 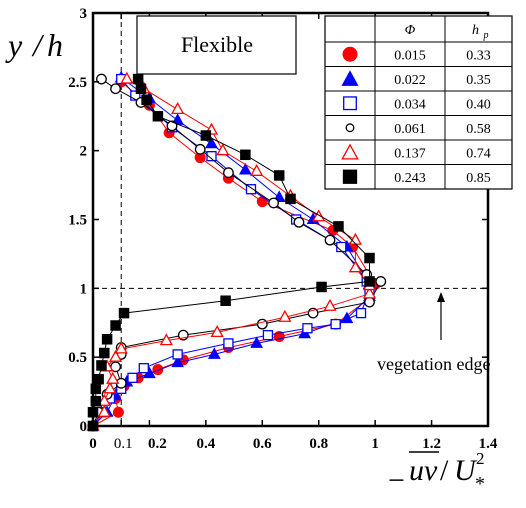 I want to click on y-axis-label: y / h, so click(x=34, y=45).